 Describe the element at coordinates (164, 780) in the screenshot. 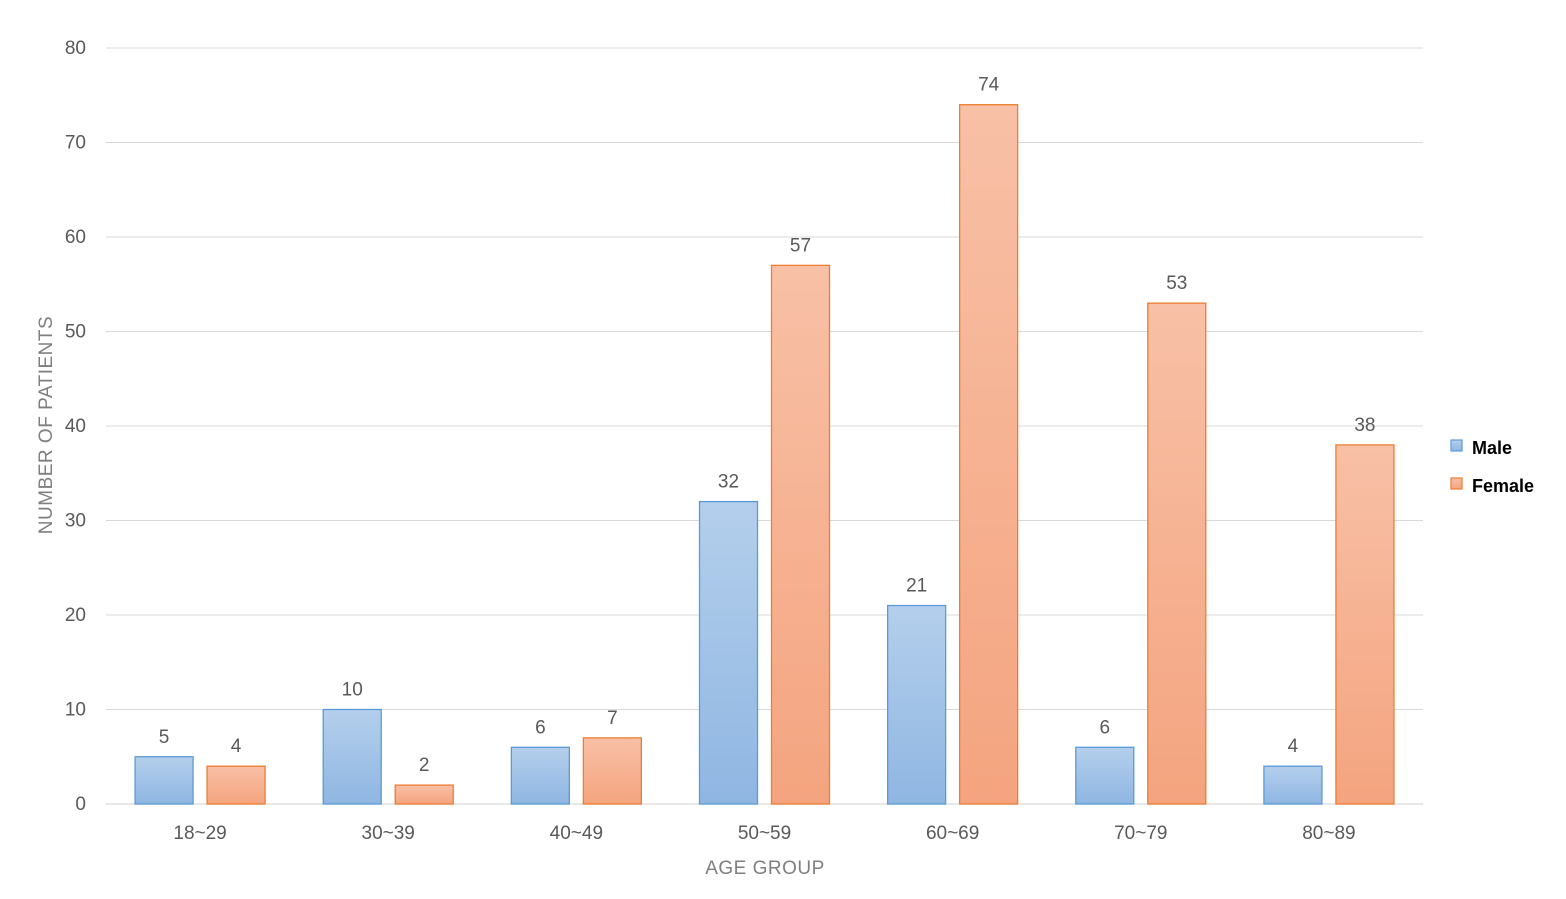

I see `bar-male-18~29` at that location.